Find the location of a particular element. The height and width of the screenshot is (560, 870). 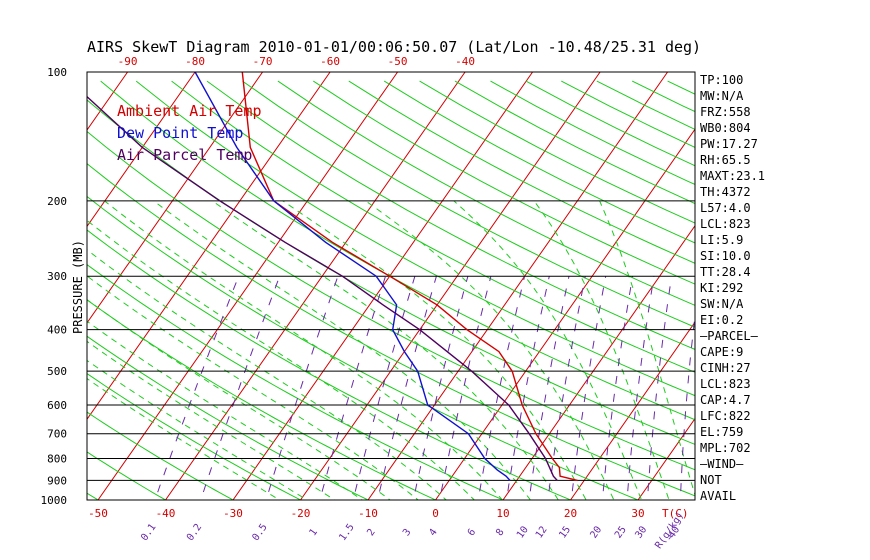

top-temp-tick-label: -80 is located at coordinates (195, 61).